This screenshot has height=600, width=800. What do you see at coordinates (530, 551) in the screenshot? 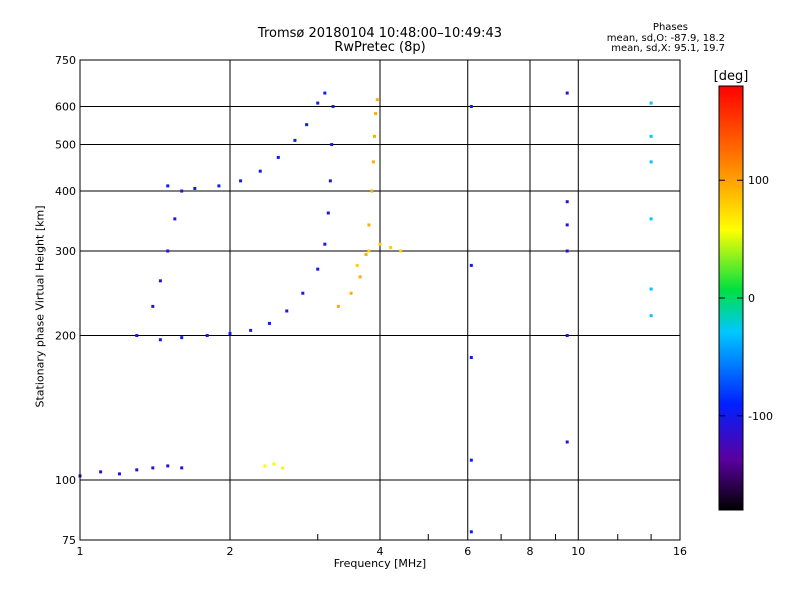
I see `x-tick-label: 8` at bounding box center [530, 551].